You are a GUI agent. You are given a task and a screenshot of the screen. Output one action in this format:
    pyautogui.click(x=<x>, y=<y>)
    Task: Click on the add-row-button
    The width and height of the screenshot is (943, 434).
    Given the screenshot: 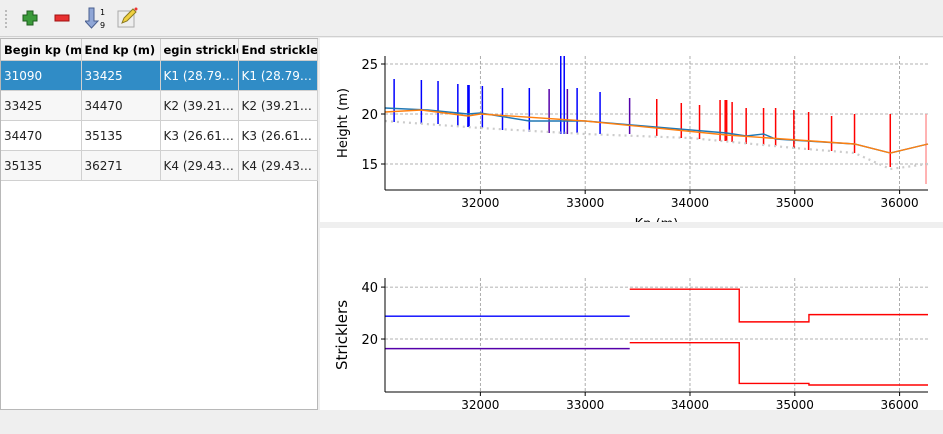 What is the action you would take?
    pyautogui.click(x=30, y=18)
    